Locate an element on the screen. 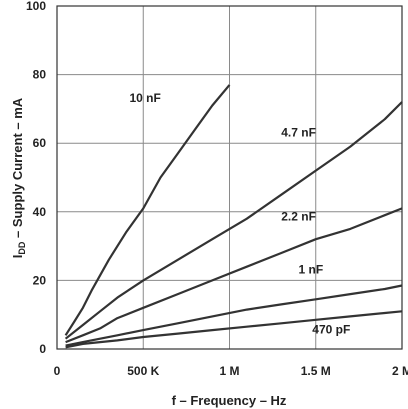 The width and height of the screenshot is (408, 409). y-axis-label: IDD – Supply Current – mA is located at coordinates (18, 177).